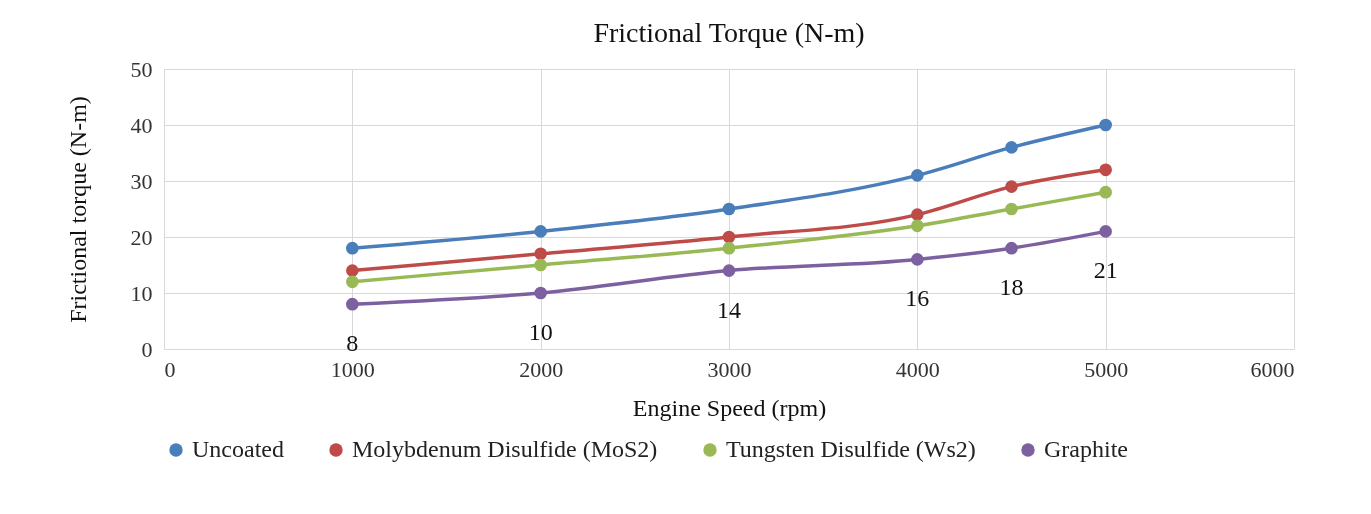  What do you see at coordinates (141, 237) in the screenshot?
I see `y-tick-label: 20` at bounding box center [141, 237].